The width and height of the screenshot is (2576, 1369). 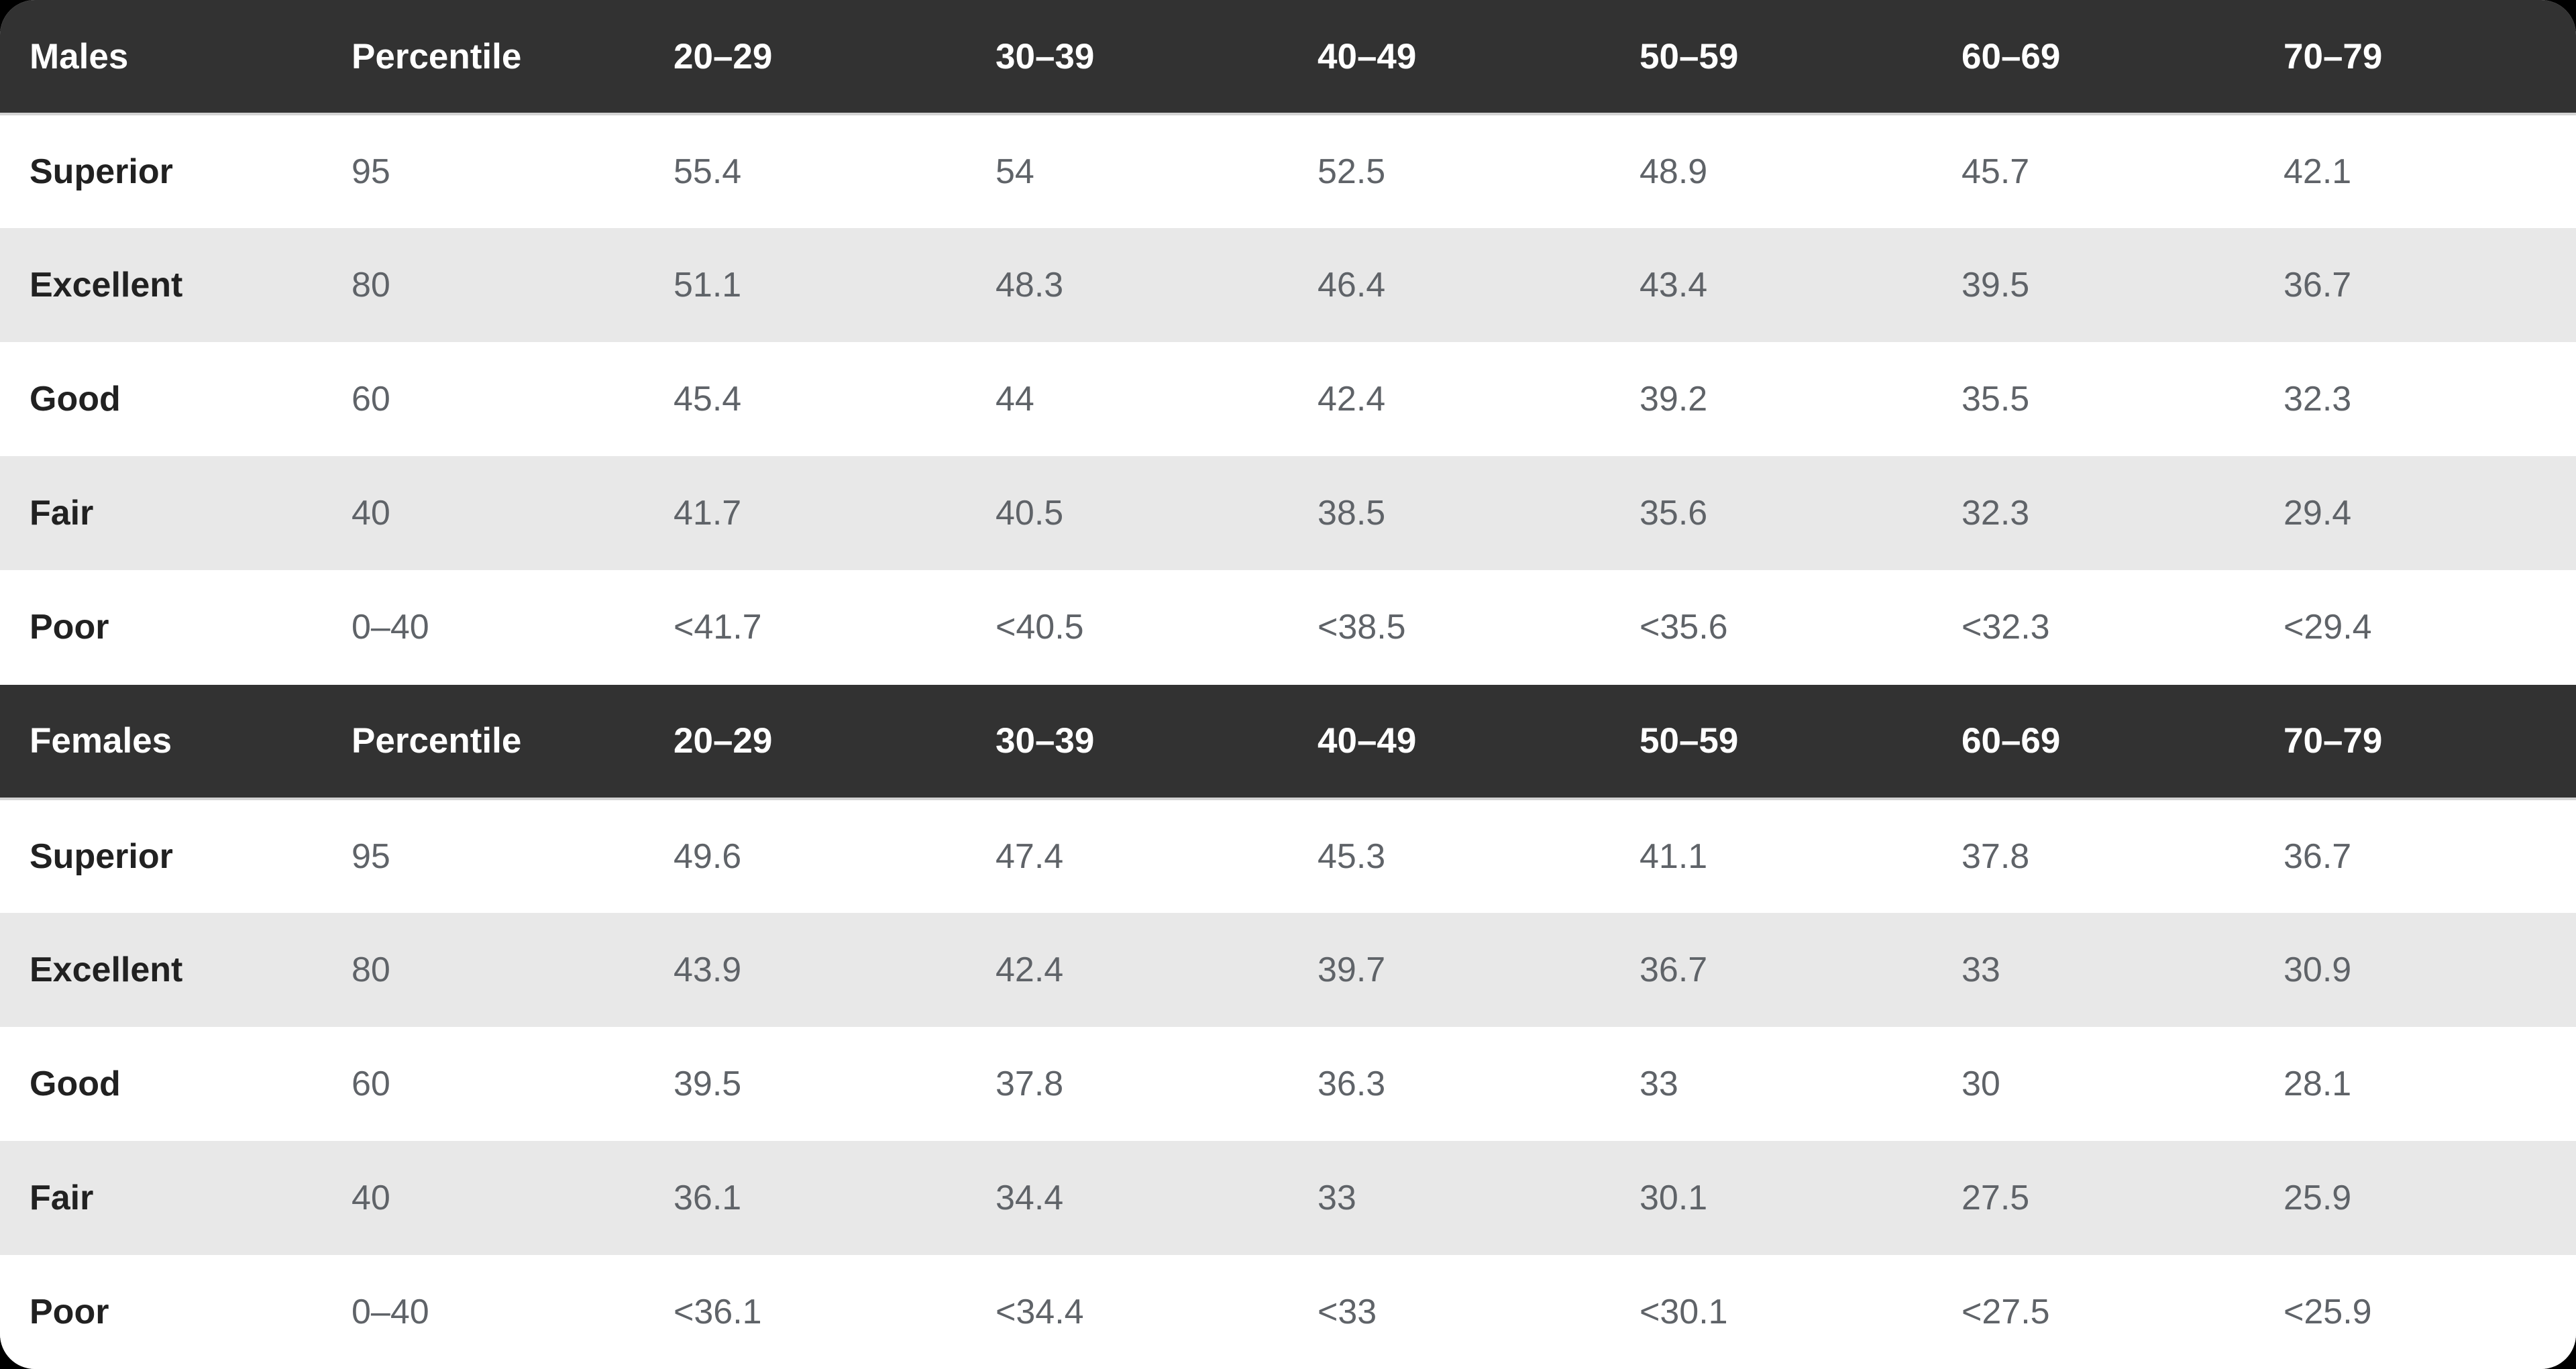 I want to click on table-row-females-fair: Fair 40 36.1 34.4 33 30.1 27.5 25.9, so click(x=1288, y=1197).